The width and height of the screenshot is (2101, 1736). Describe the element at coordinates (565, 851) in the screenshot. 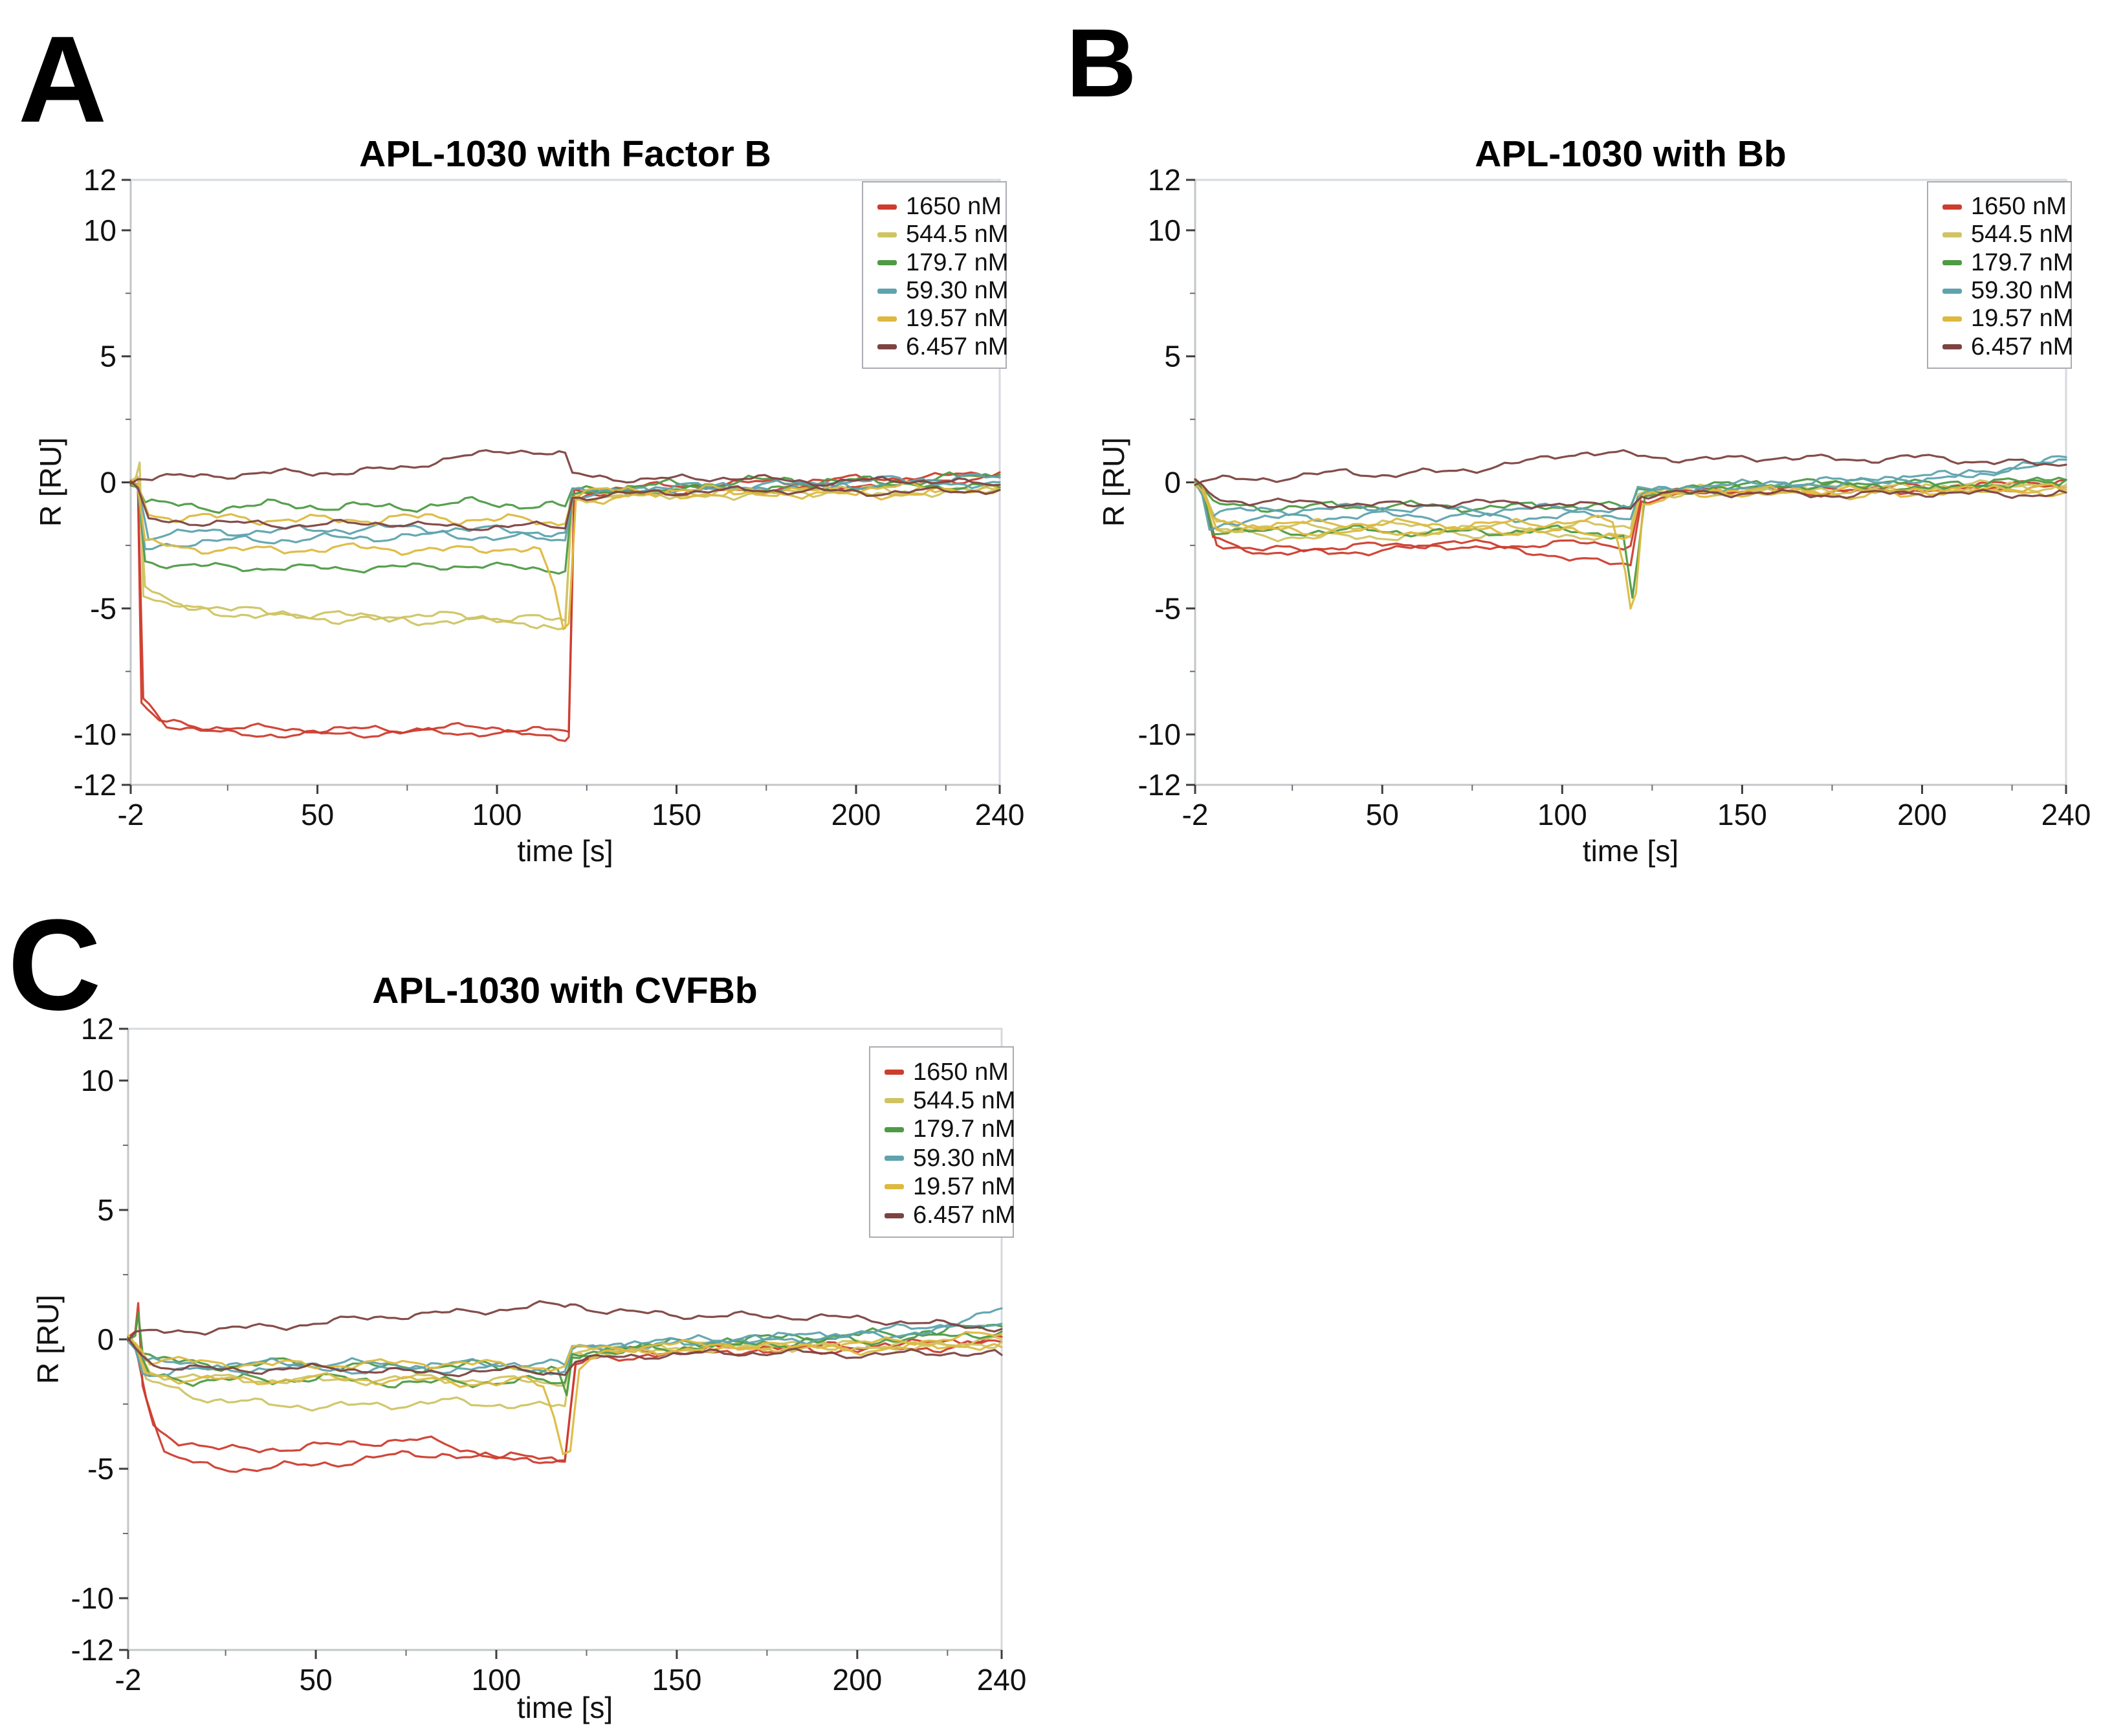

I see `x-axis-title-a: time [s]` at that location.